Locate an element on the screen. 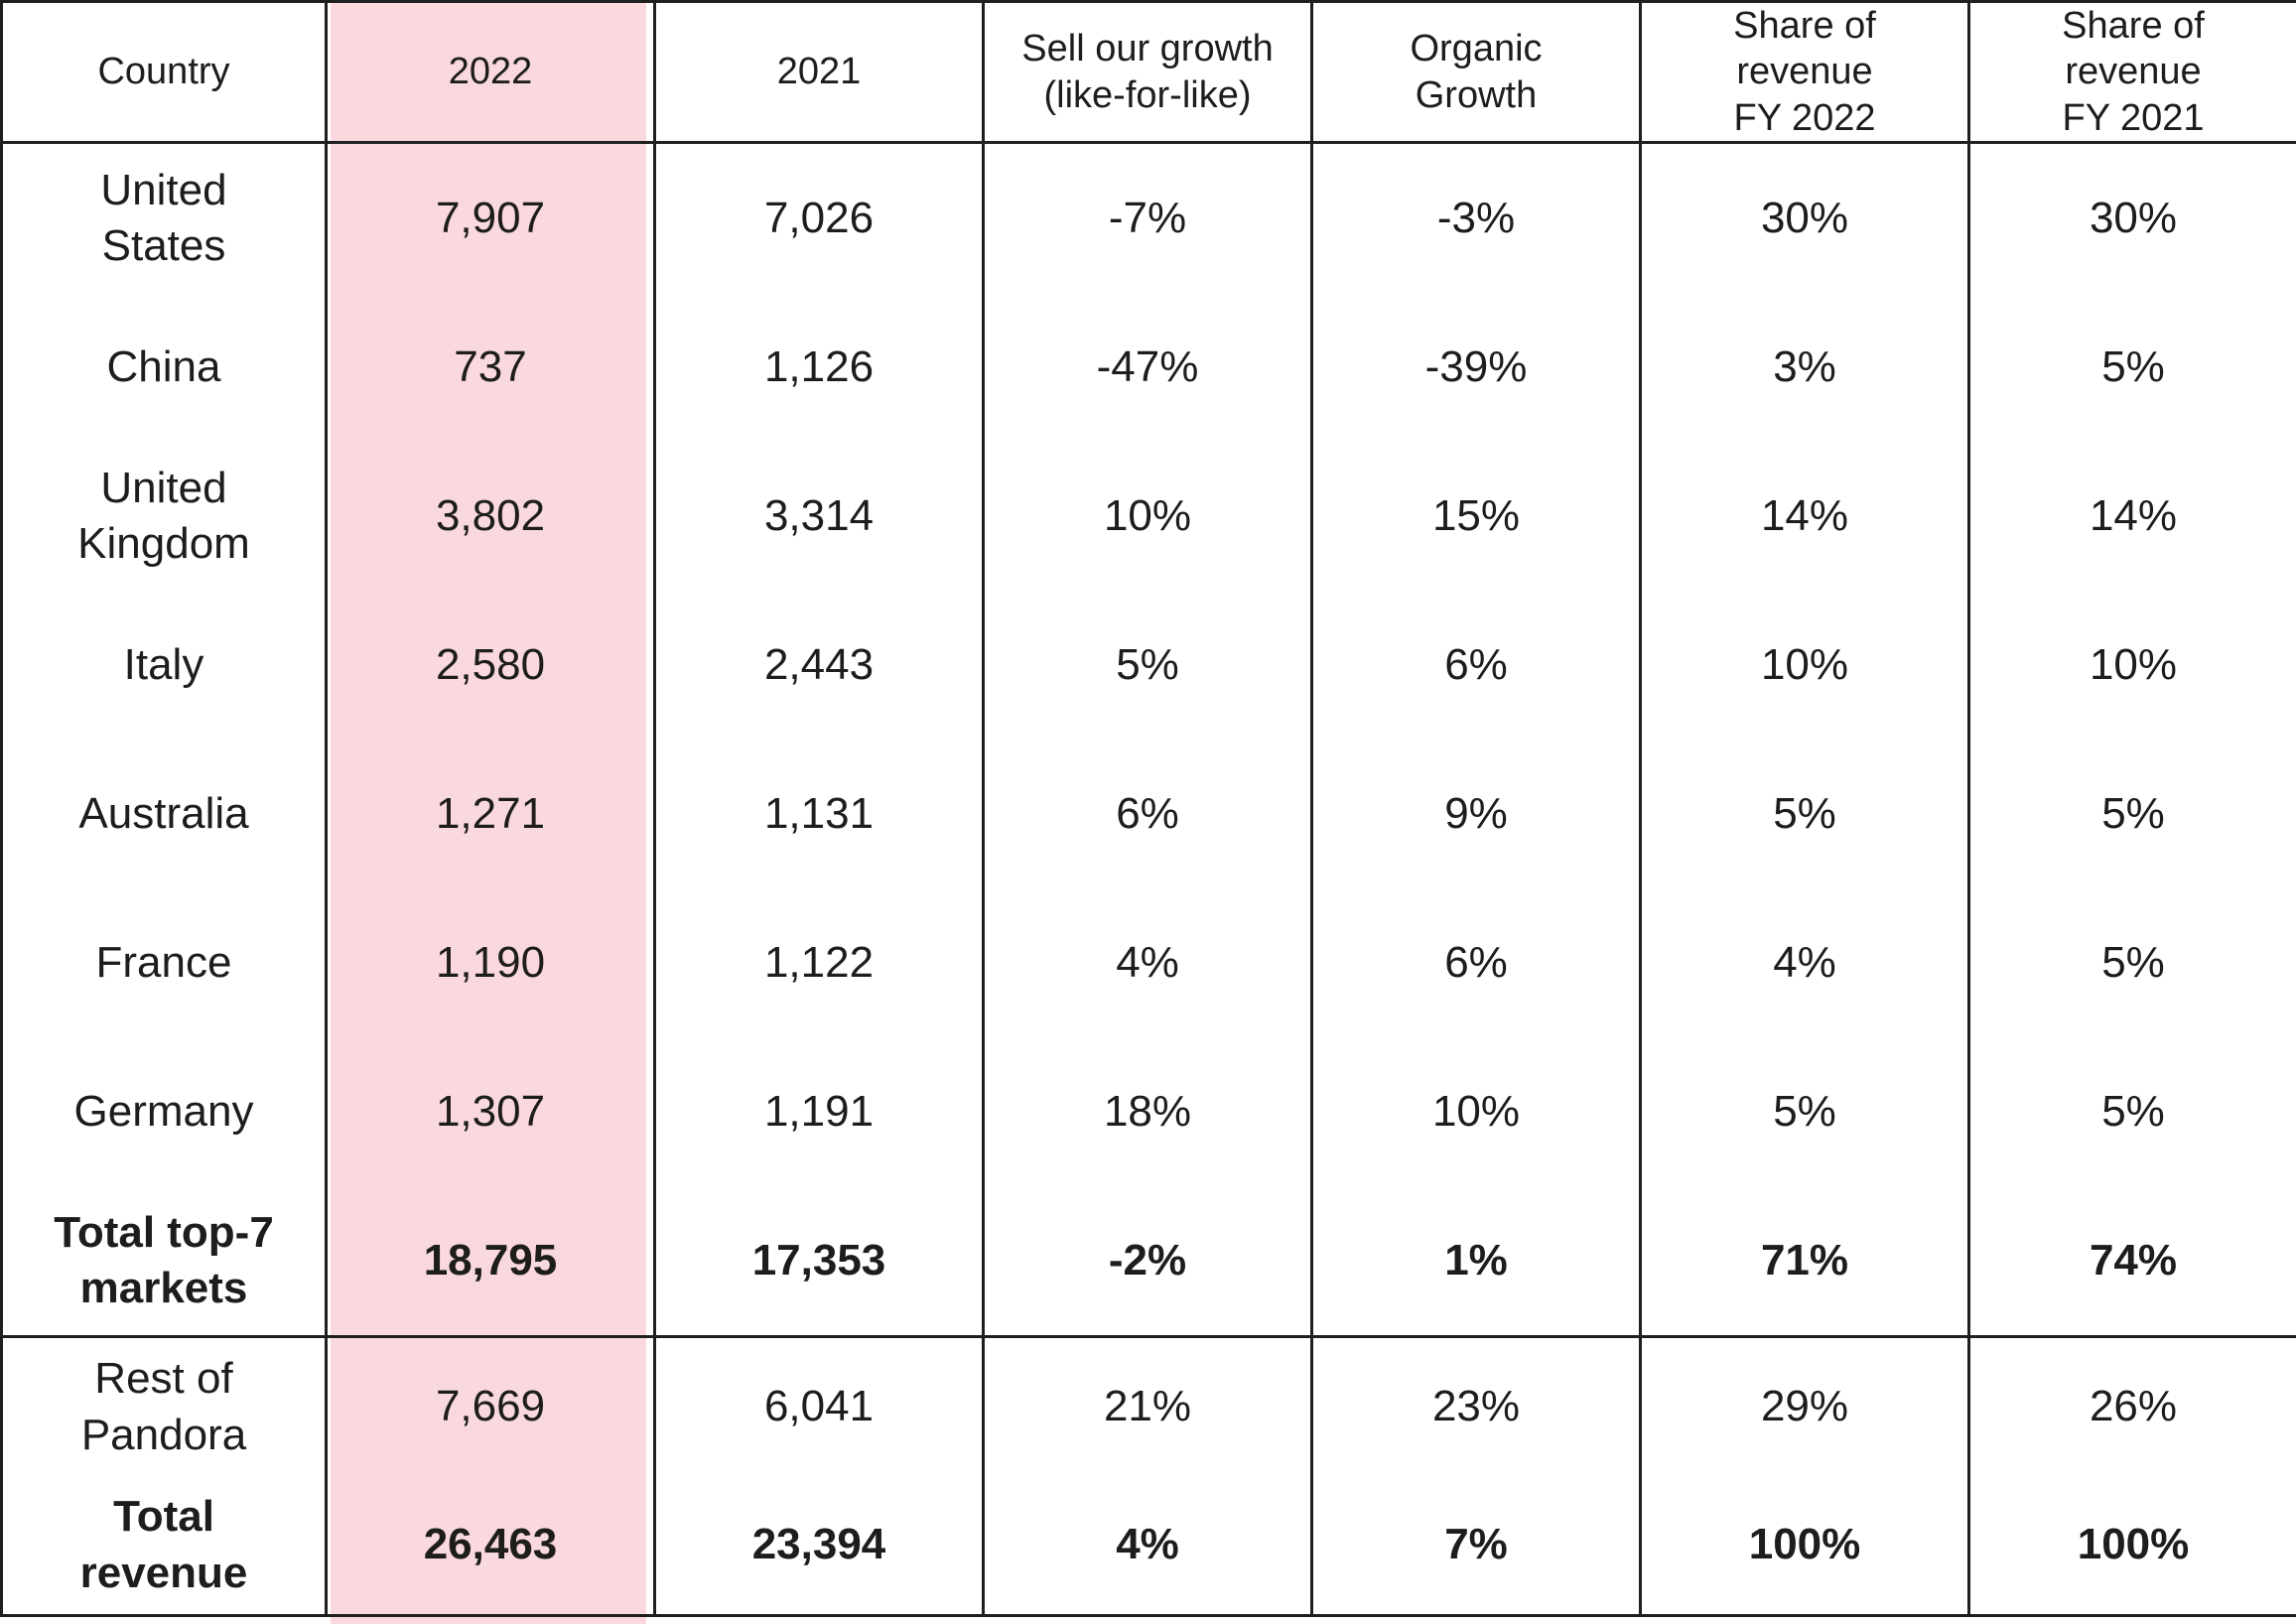  table-cell: 26% is located at coordinates (2132, 1406).